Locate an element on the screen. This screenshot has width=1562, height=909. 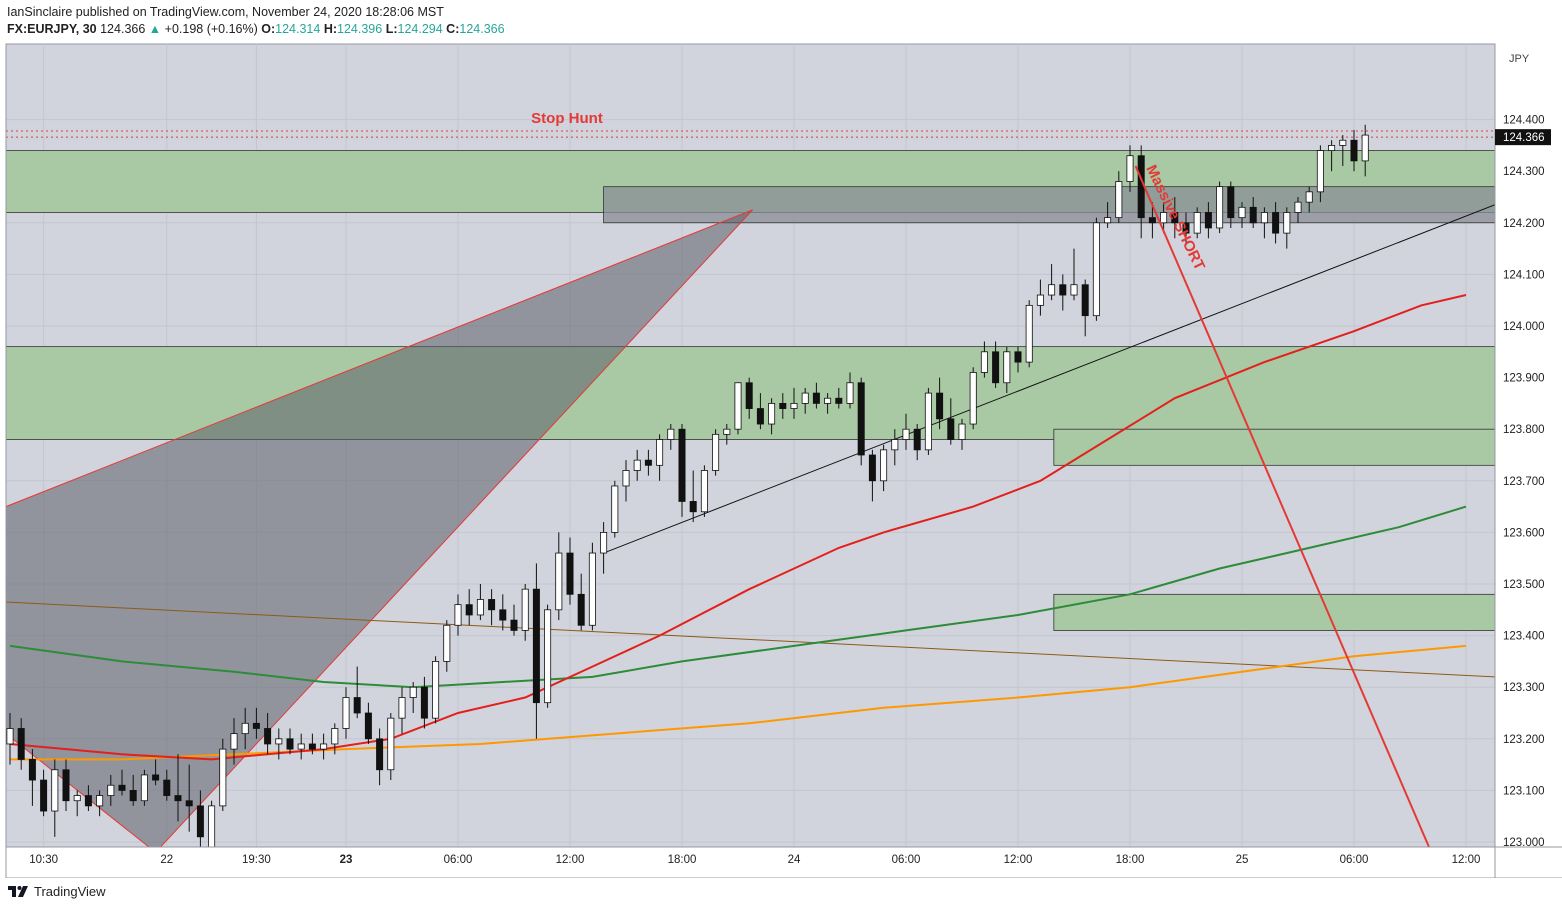
price-tick-label: 123.600 is located at coordinates (1524, 533).